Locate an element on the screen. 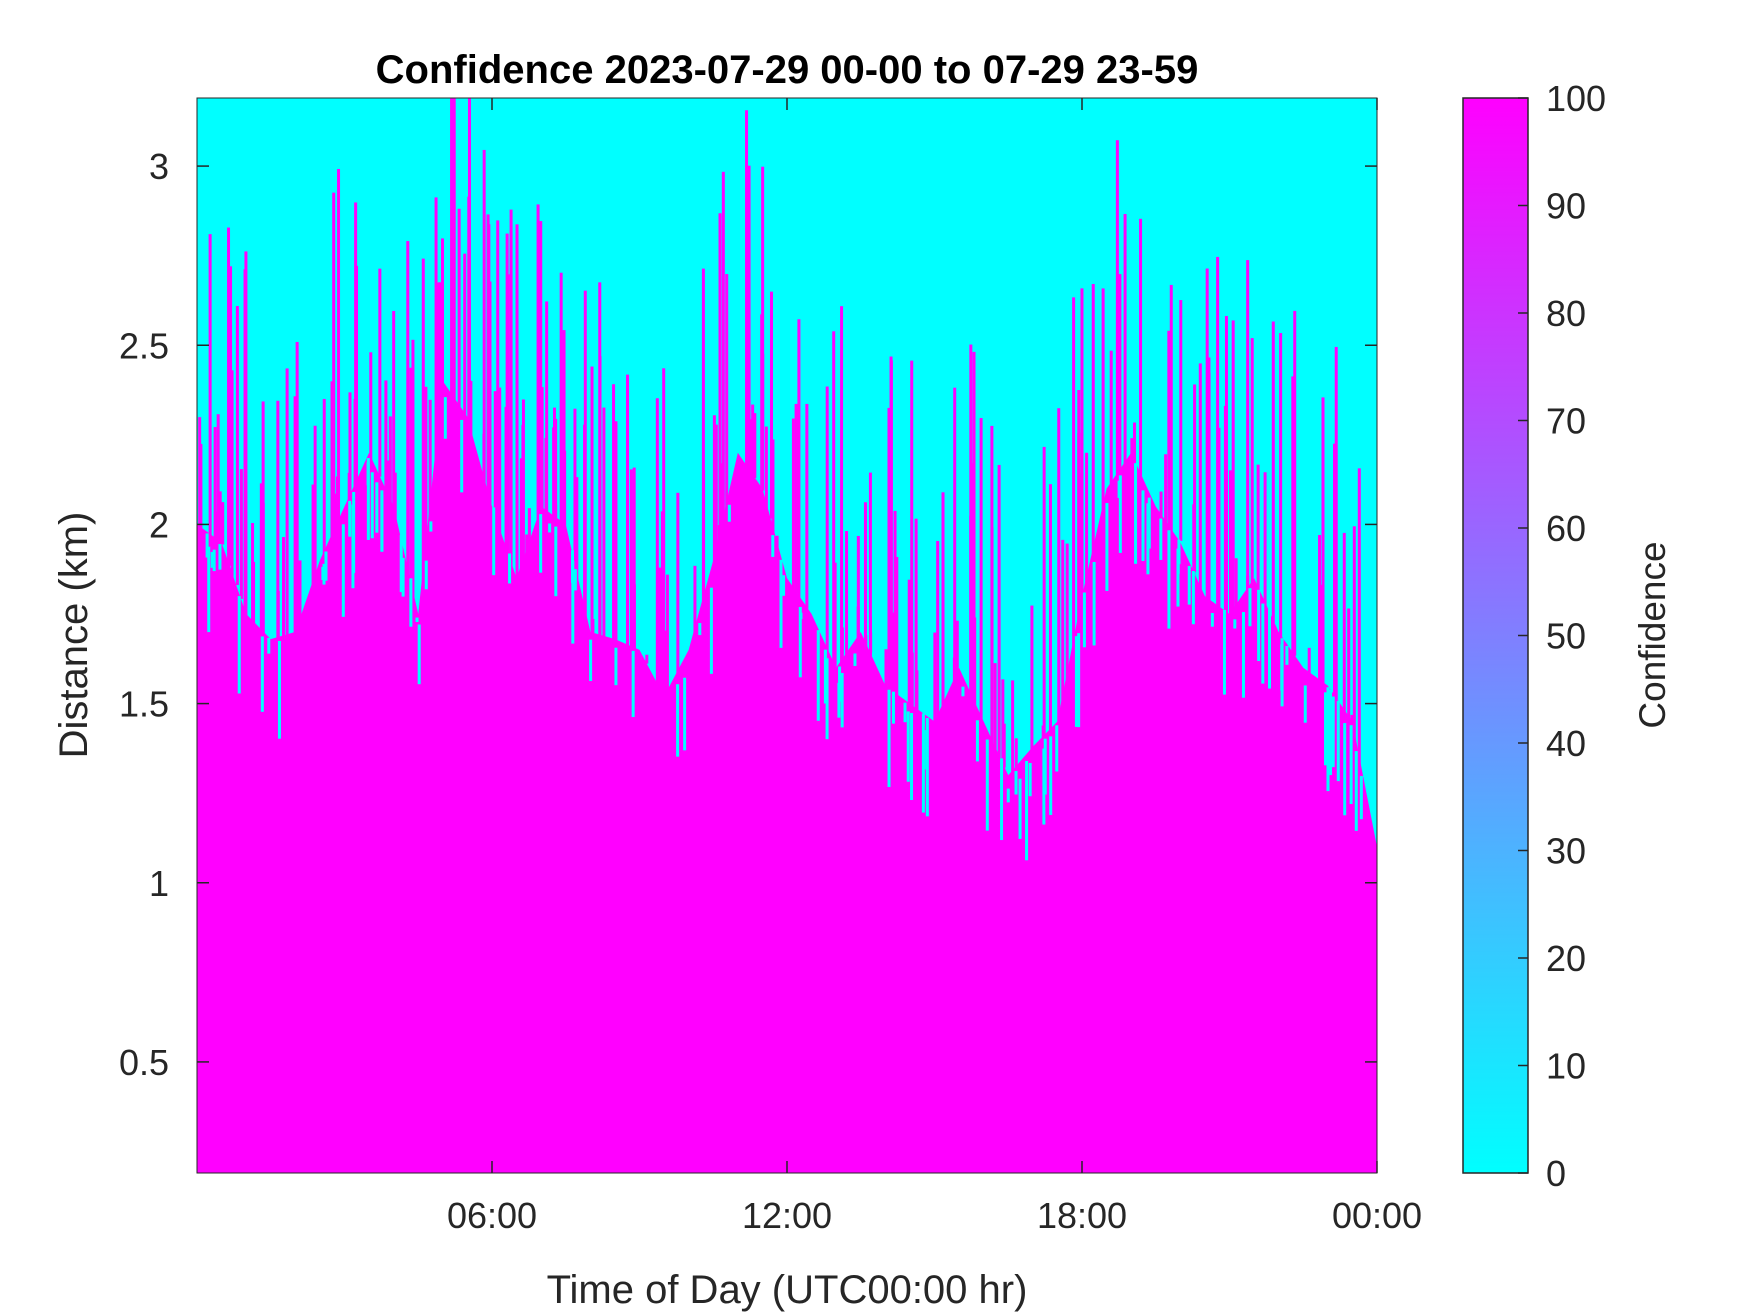 This screenshot has height=1313, width=1750. colorbar-tick-label: 30 is located at coordinates (1566, 851).